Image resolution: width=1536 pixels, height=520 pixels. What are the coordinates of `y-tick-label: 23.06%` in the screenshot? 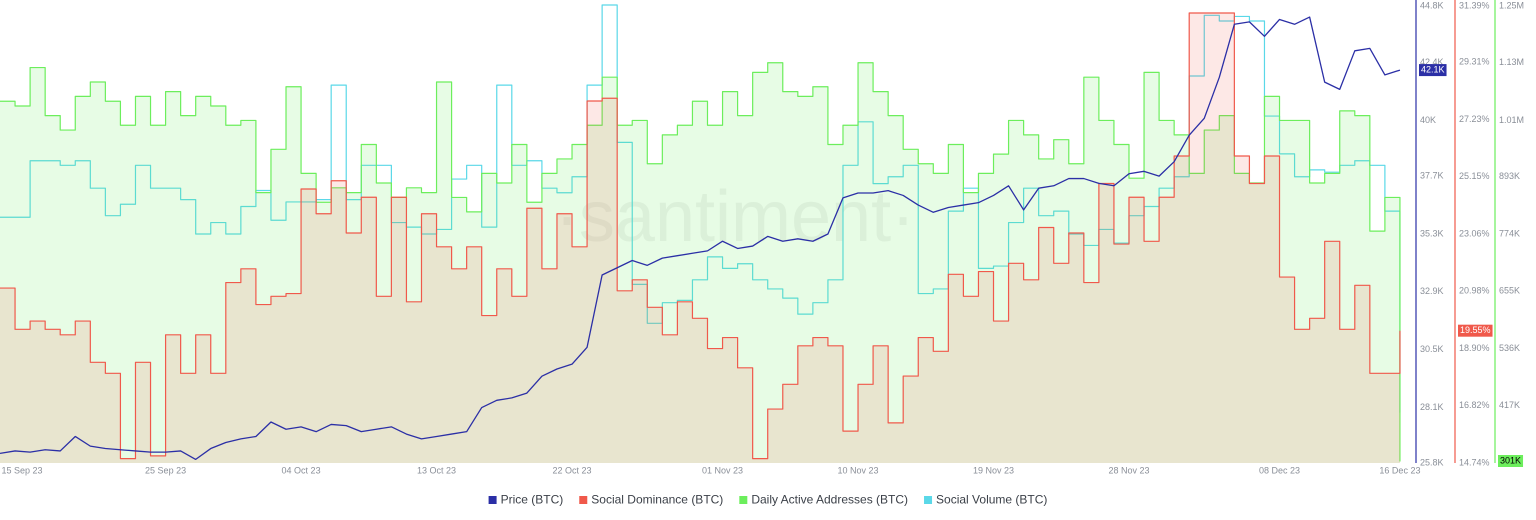 It's located at (1474, 234).